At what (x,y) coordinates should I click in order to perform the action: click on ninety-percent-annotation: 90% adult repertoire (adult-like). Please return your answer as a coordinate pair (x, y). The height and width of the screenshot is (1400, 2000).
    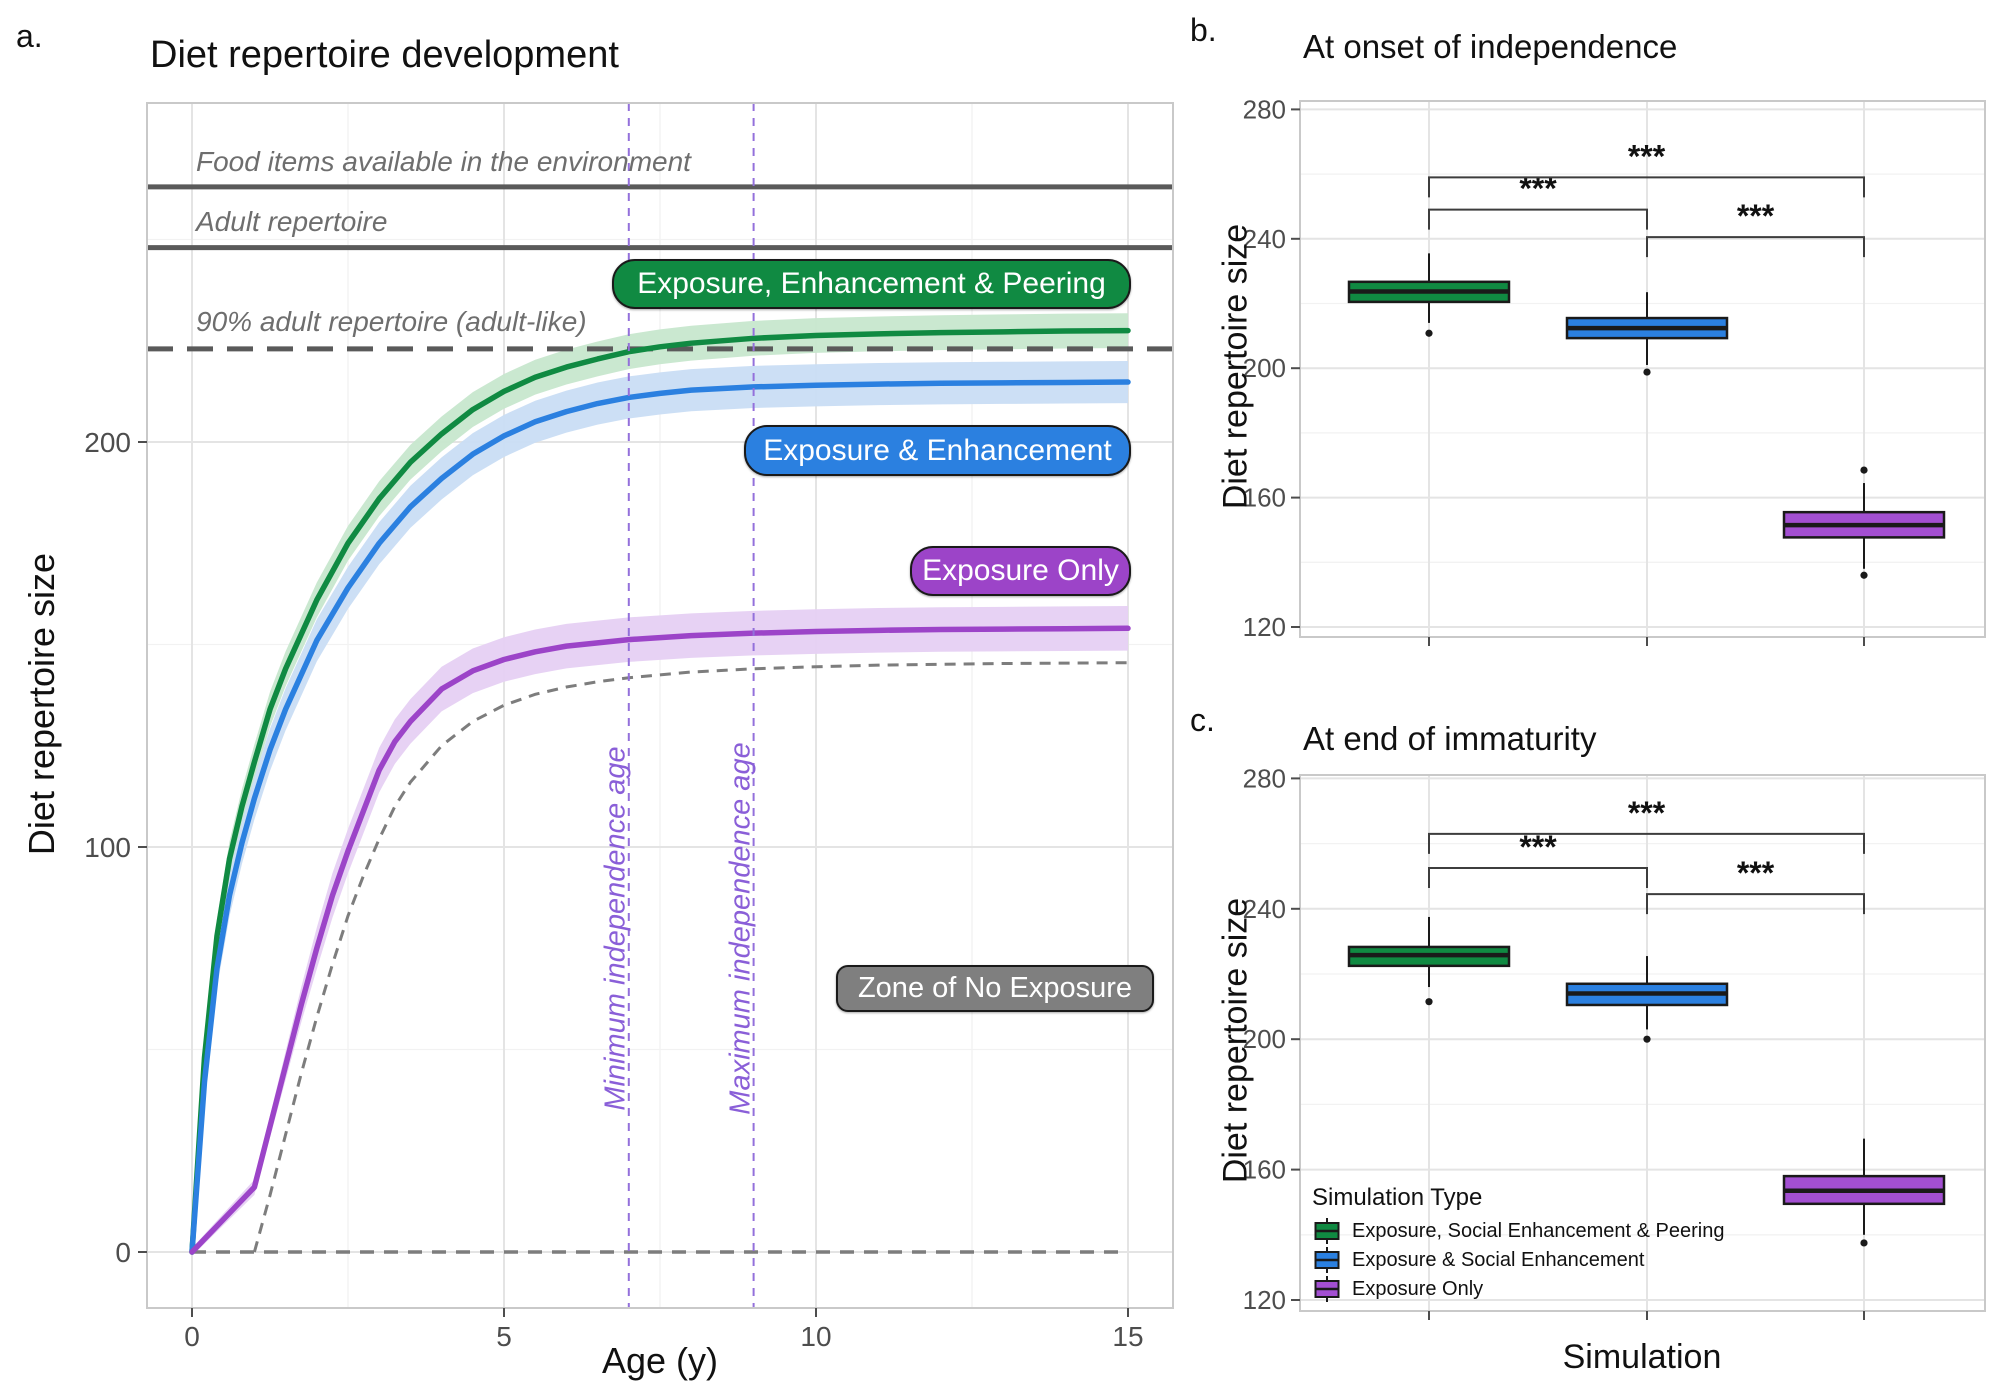
    Looking at the image, I should click on (391, 321).